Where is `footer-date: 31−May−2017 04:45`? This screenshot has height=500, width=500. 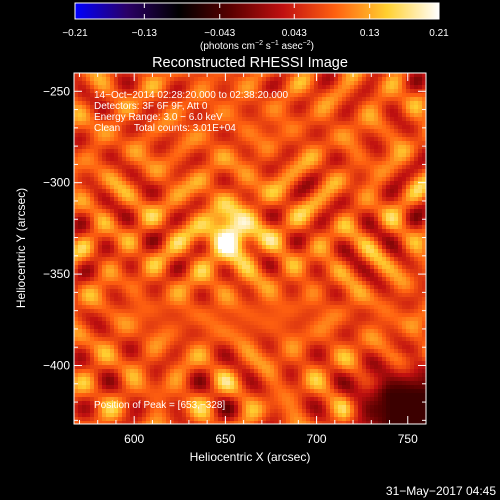 footer-date: 31−May−2017 04:45 is located at coordinates (441, 491).